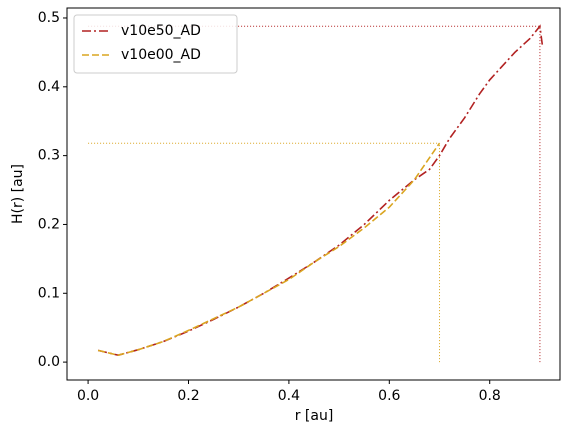 Image resolution: width=572 pixels, height=438 pixels. Describe the element at coordinates (49, 156) in the screenshot. I see `y-tick-label: 0.3` at that location.